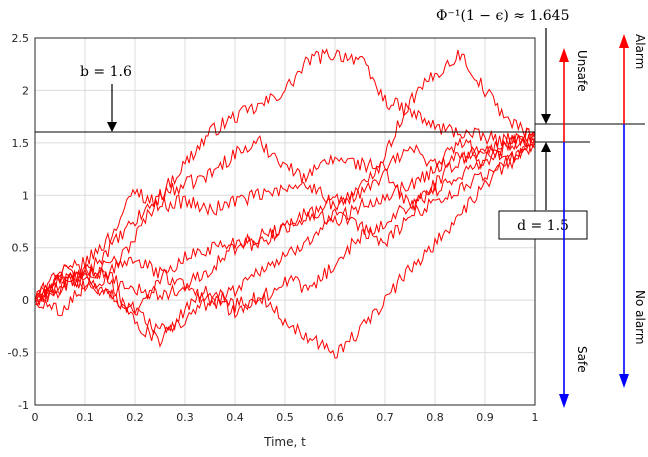  What do you see at coordinates (535, 417) in the screenshot?
I see `x-tick-label: 1` at bounding box center [535, 417].